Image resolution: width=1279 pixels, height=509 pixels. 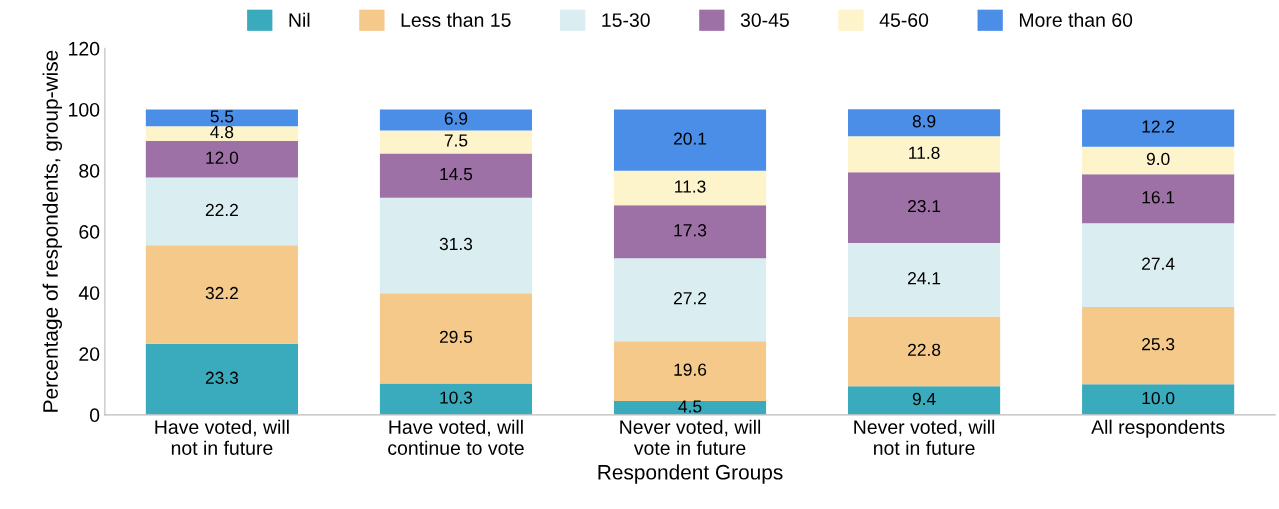 What do you see at coordinates (456, 19) in the screenshot?
I see `legend-label: Less than 15` at bounding box center [456, 19].